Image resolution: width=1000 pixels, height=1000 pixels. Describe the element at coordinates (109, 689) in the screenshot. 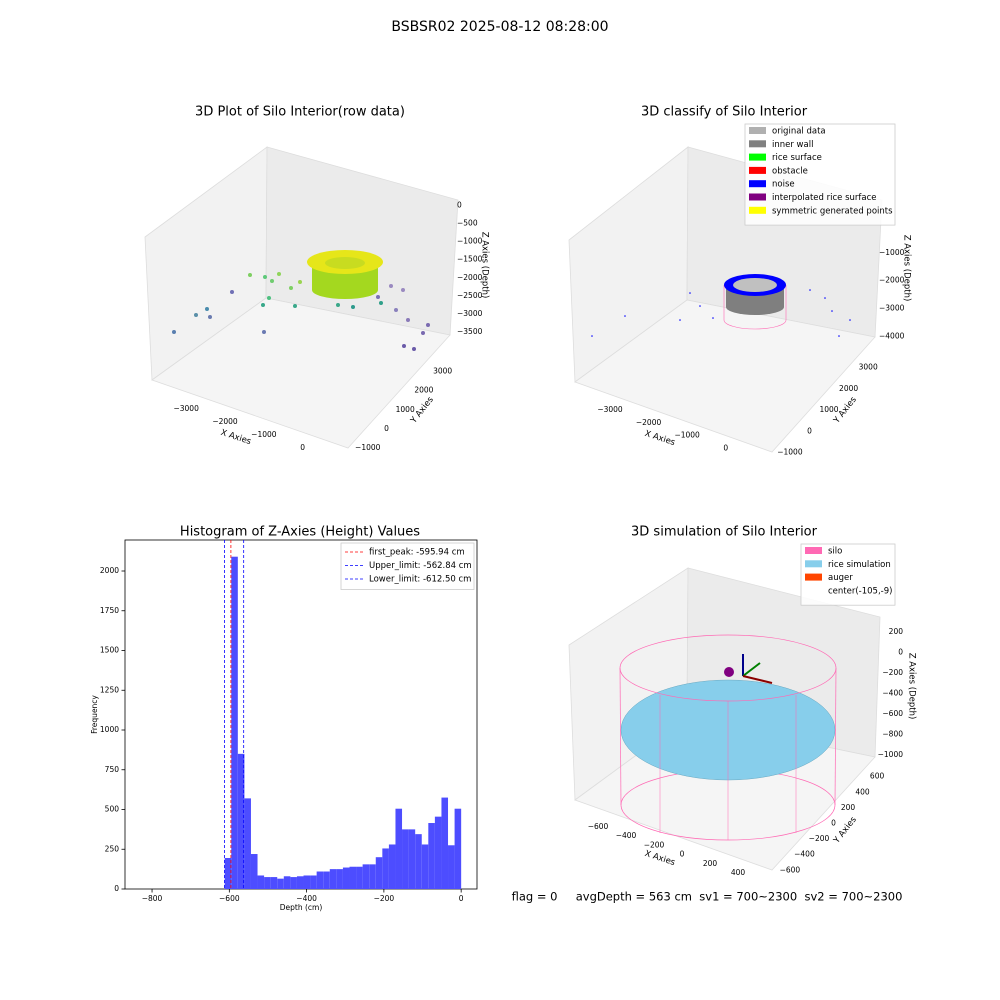

I see `y-tick-label: 1250` at that location.